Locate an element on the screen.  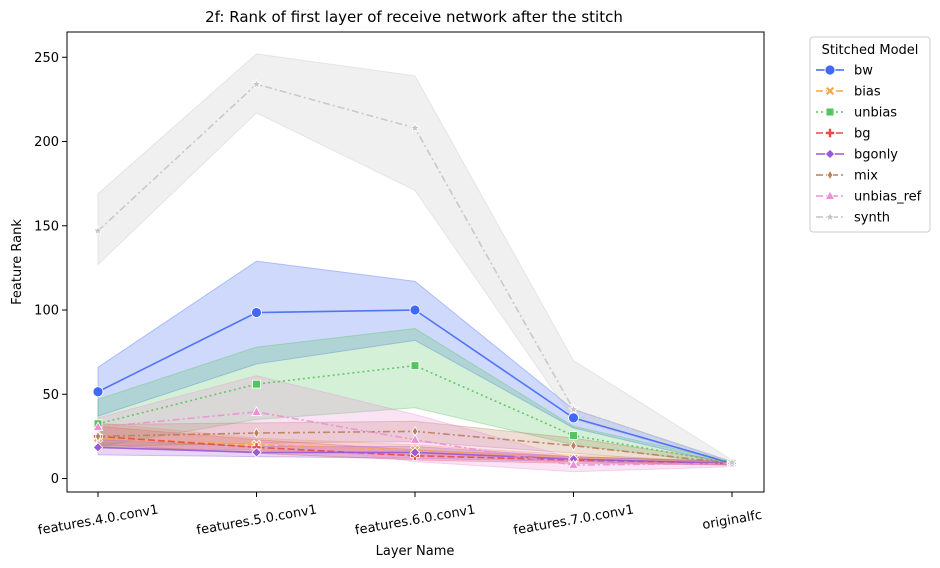
legend-marker-bgonly is located at coordinates (830, 154).